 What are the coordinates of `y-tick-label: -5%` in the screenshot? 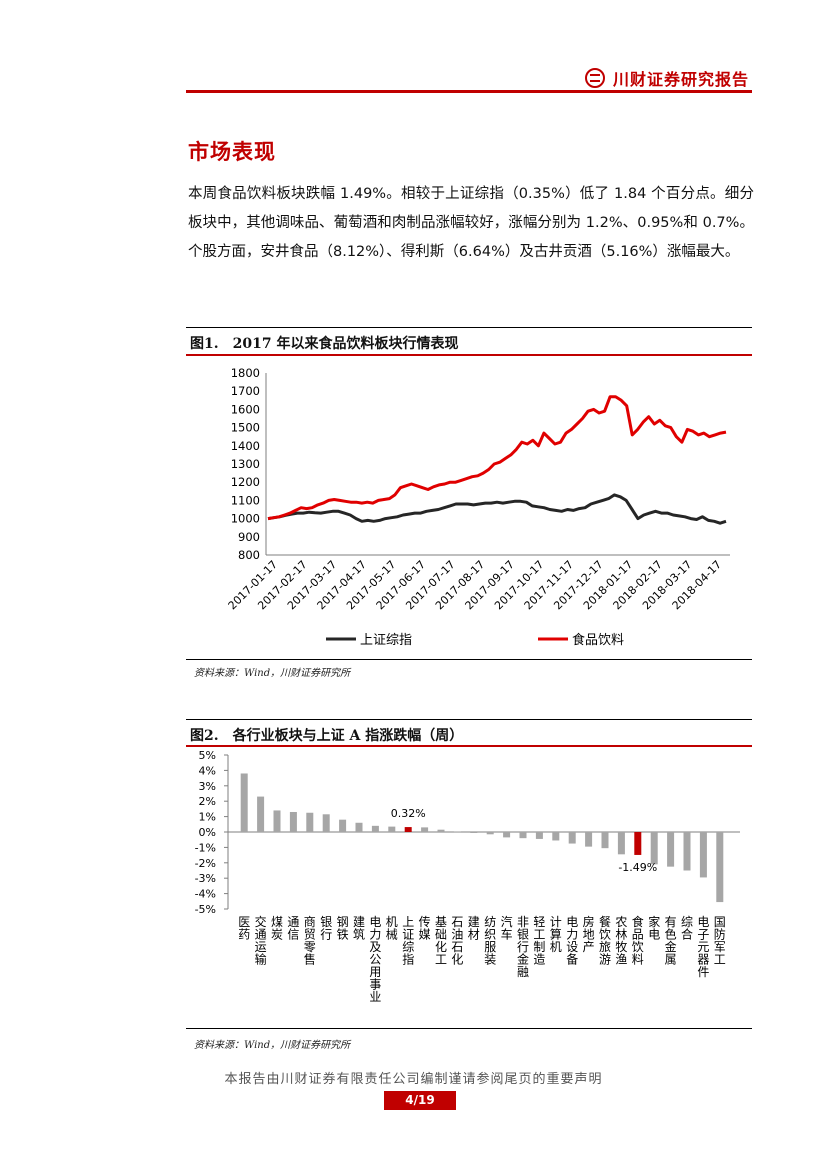 It's located at (205, 909).